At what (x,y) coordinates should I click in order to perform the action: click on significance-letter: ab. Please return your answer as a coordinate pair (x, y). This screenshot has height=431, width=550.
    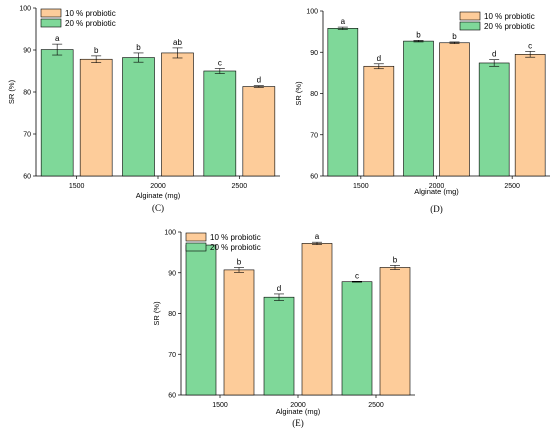
    Looking at the image, I should click on (177, 42).